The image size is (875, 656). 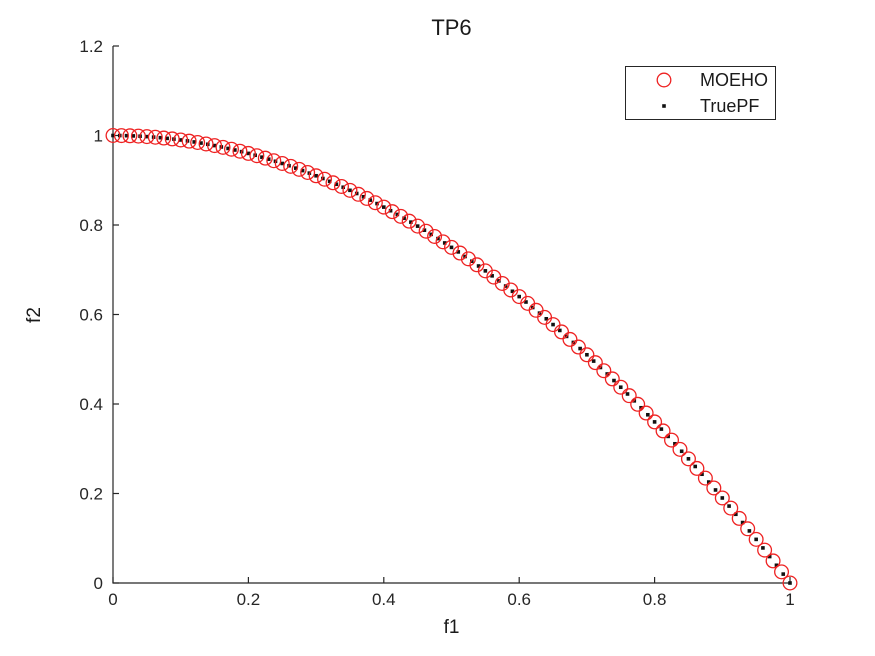 What do you see at coordinates (789, 599) in the screenshot?
I see `x-tick-label: 1` at bounding box center [789, 599].